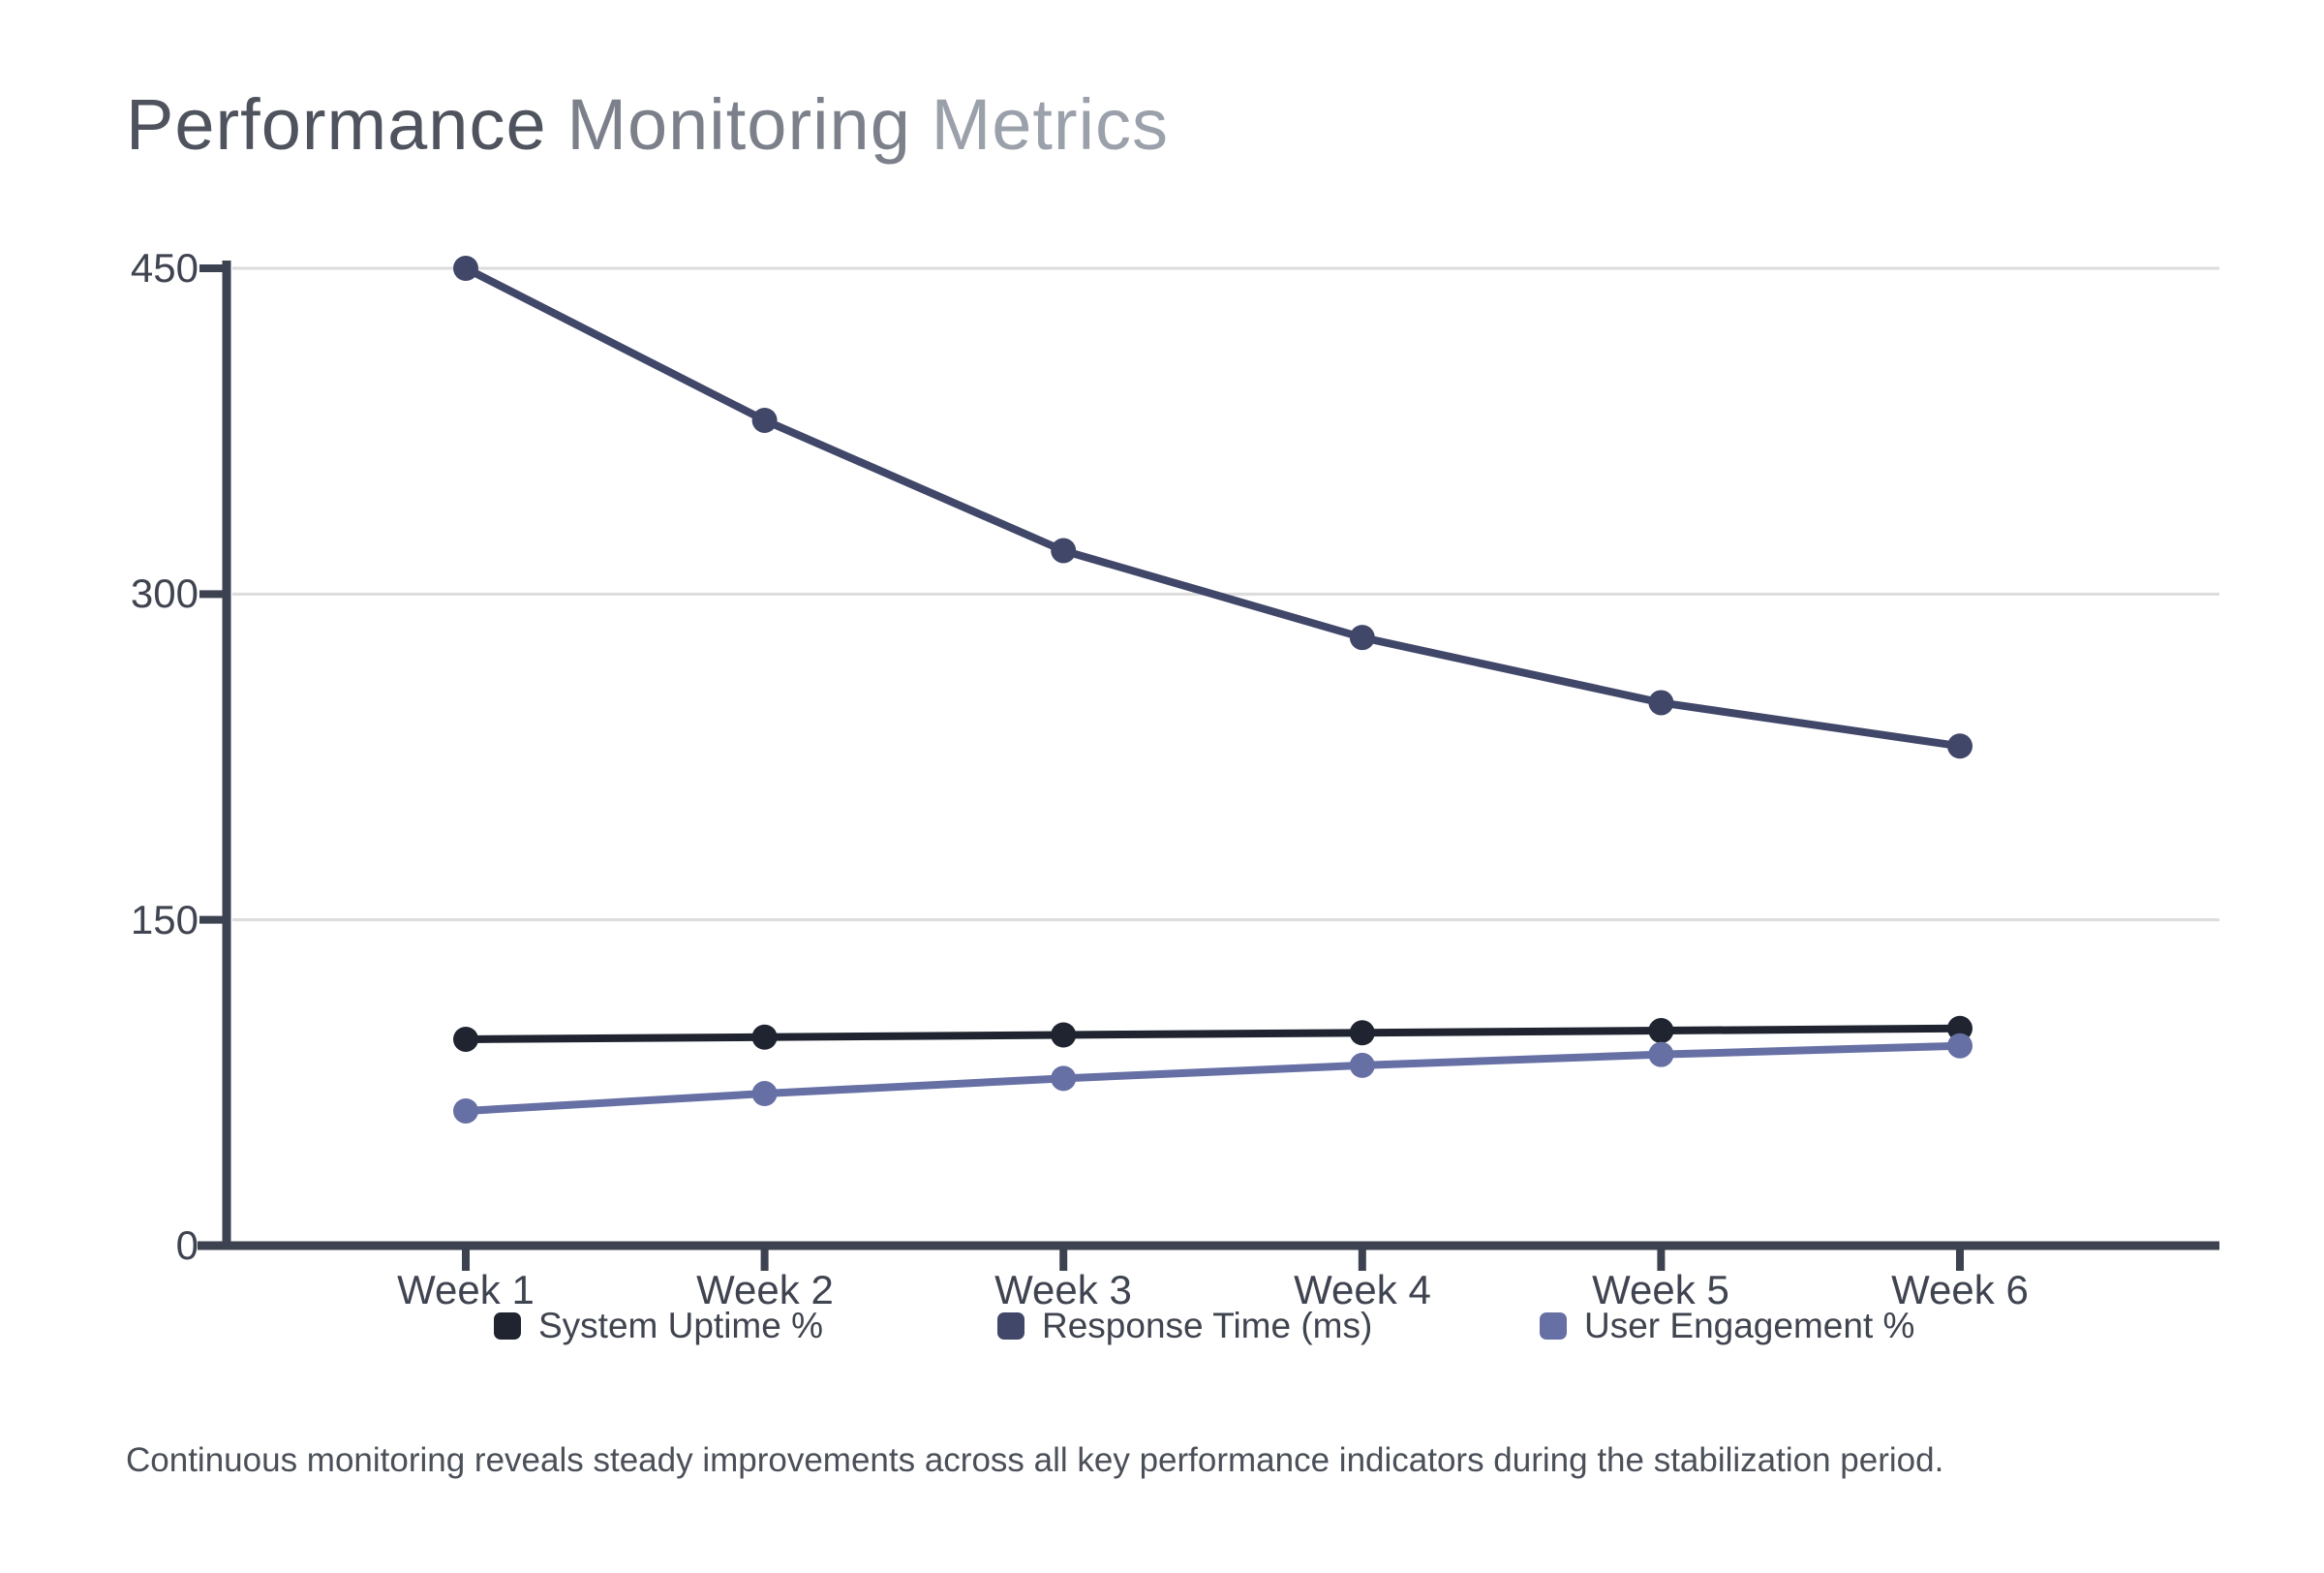 This screenshot has height=1573, width=2324. What do you see at coordinates (1960, 1289) in the screenshot?
I see `x-tick-label: Week 6` at bounding box center [1960, 1289].